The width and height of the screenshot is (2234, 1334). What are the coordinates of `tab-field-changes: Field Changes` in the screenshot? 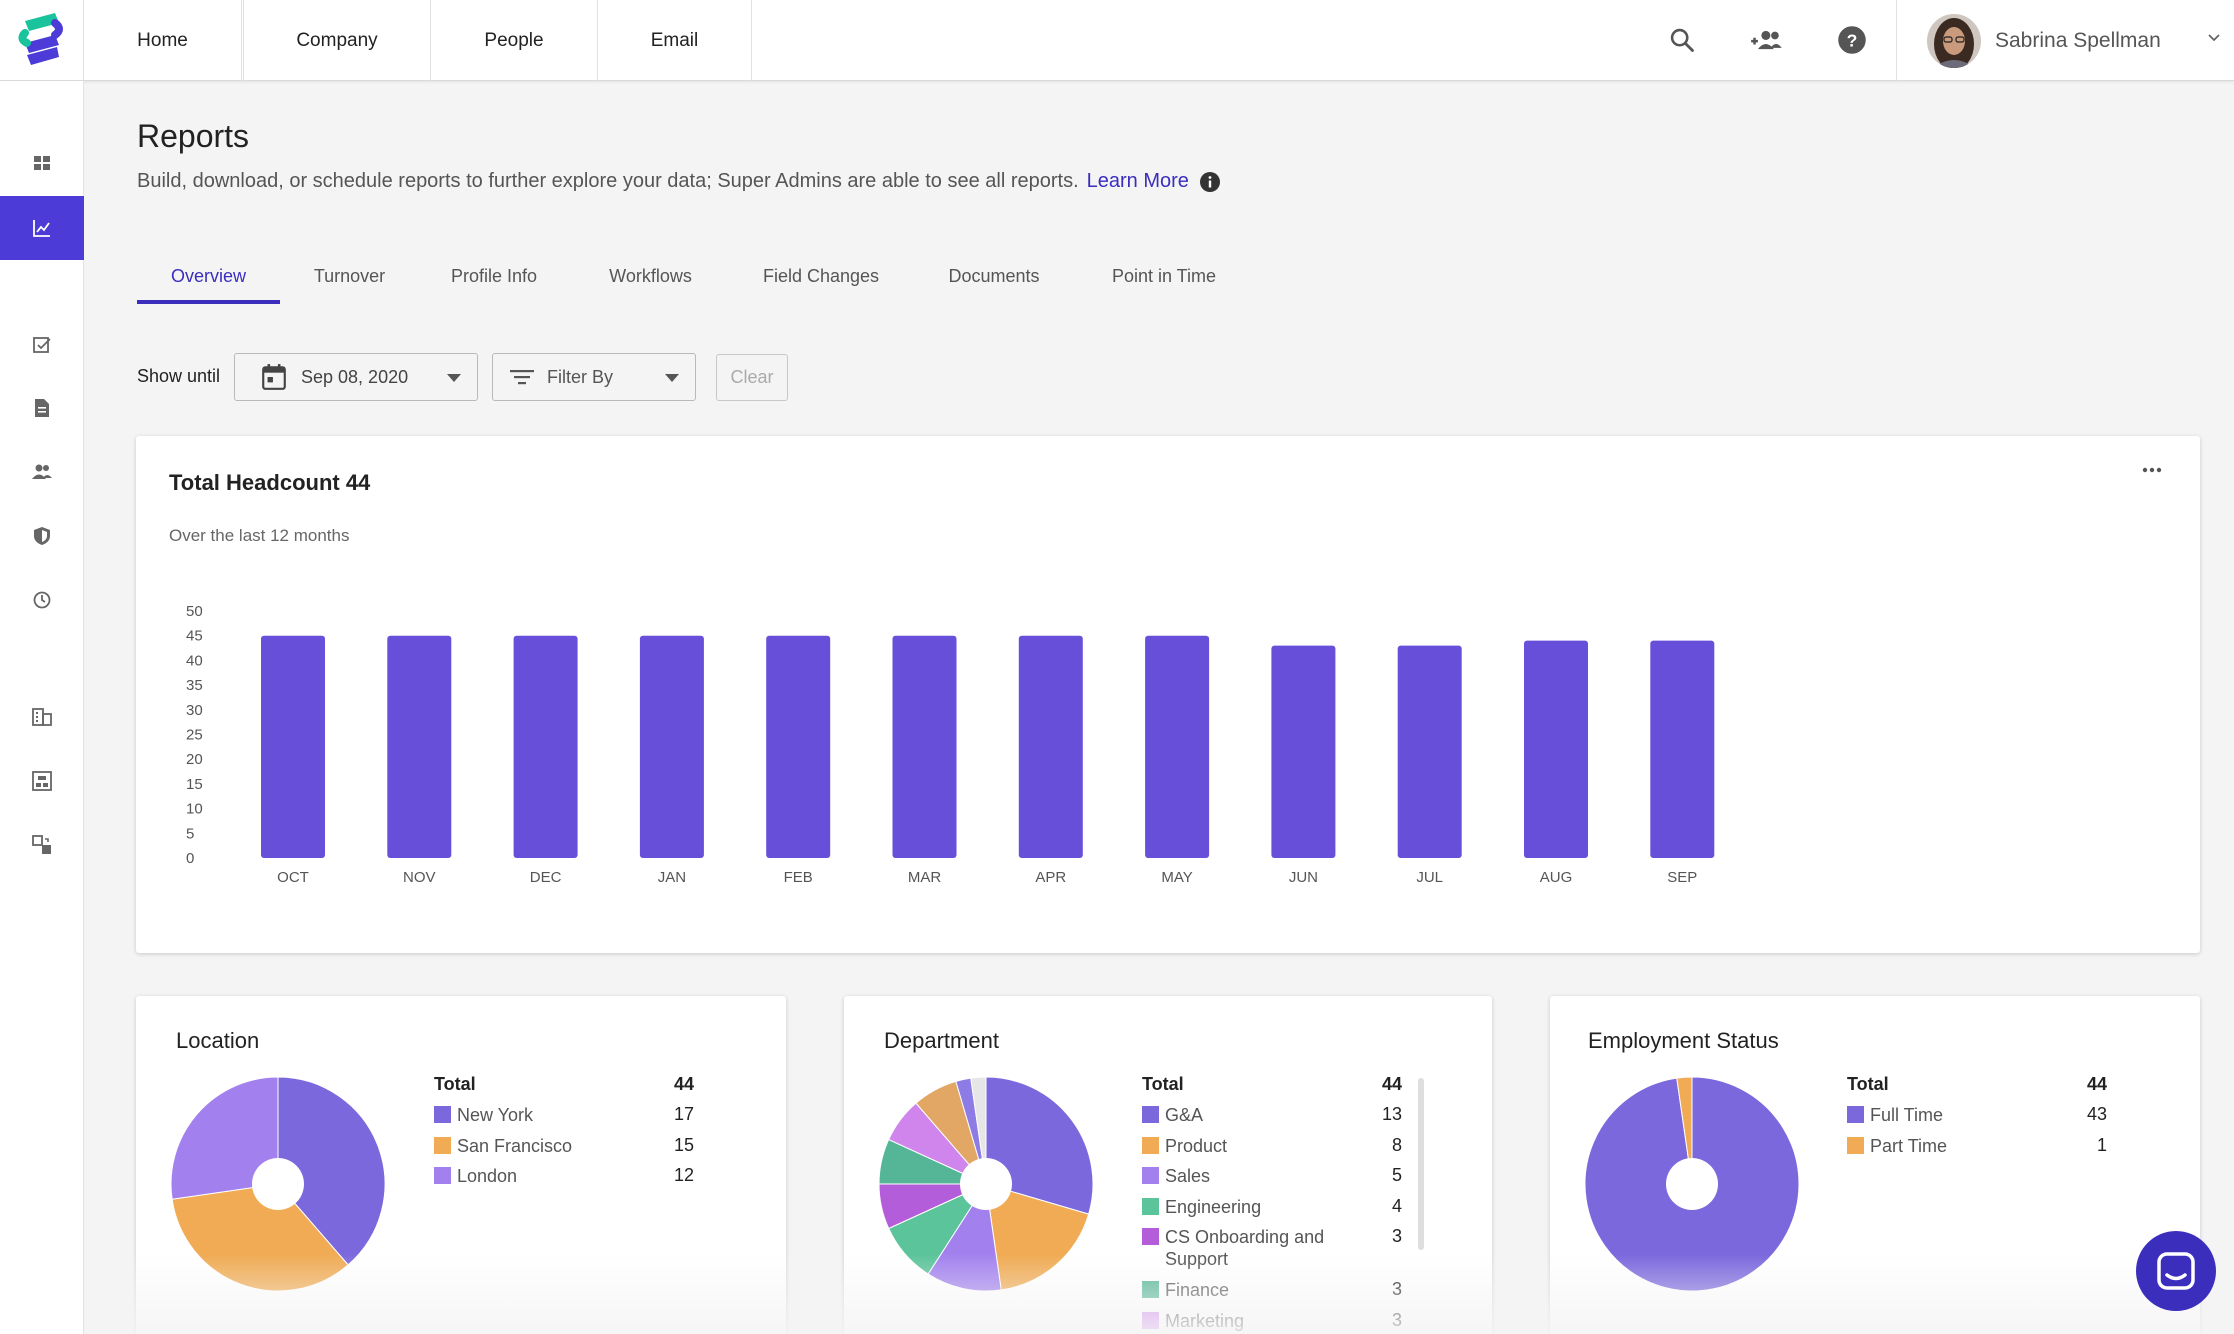 It's located at (821, 275).